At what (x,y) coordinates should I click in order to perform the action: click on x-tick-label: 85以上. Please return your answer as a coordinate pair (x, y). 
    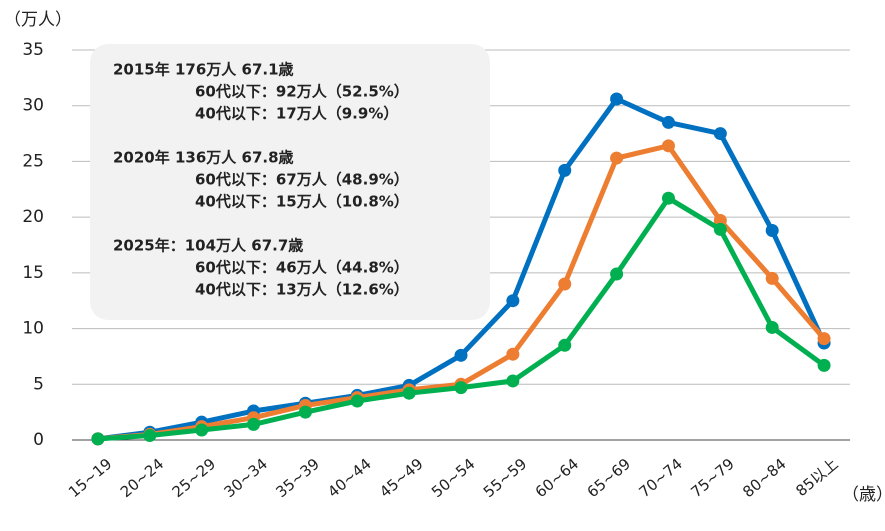
    Looking at the image, I should click on (816, 477).